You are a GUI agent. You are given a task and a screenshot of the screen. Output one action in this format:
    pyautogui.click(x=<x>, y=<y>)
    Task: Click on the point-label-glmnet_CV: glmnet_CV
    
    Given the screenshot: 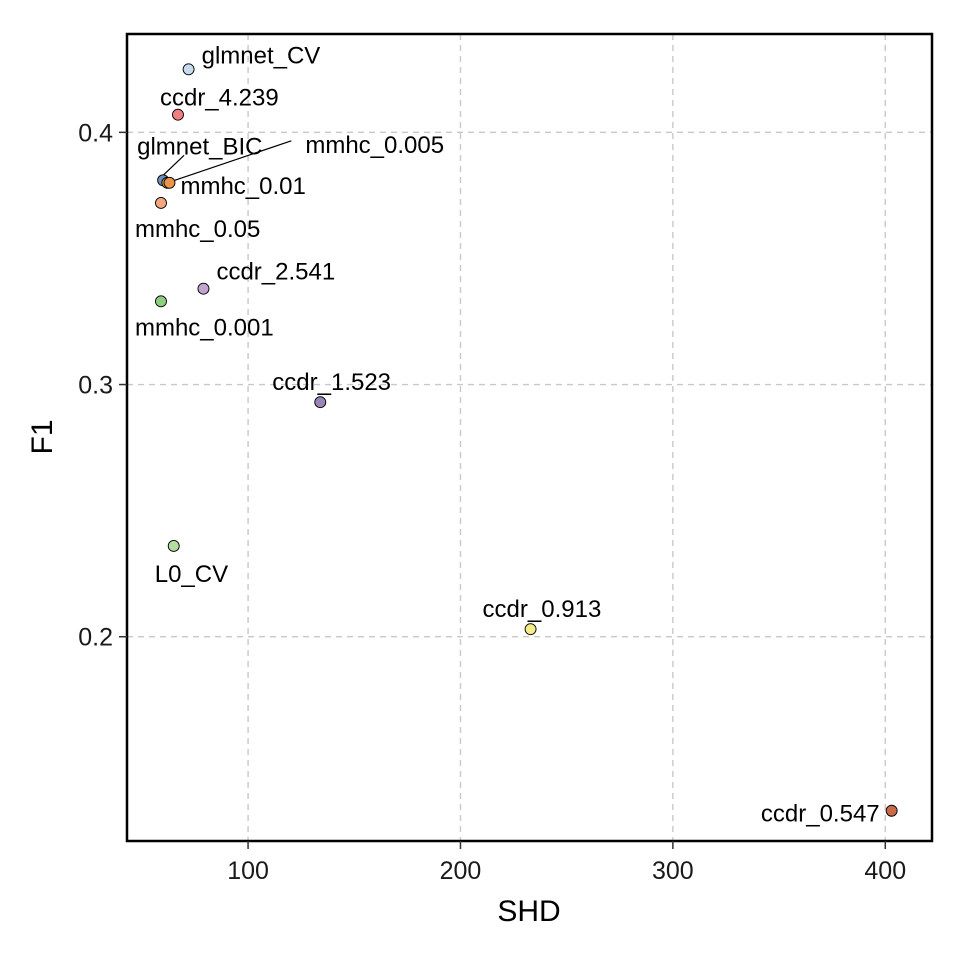 What is the action you would take?
    pyautogui.click(x=261, y=55)
    